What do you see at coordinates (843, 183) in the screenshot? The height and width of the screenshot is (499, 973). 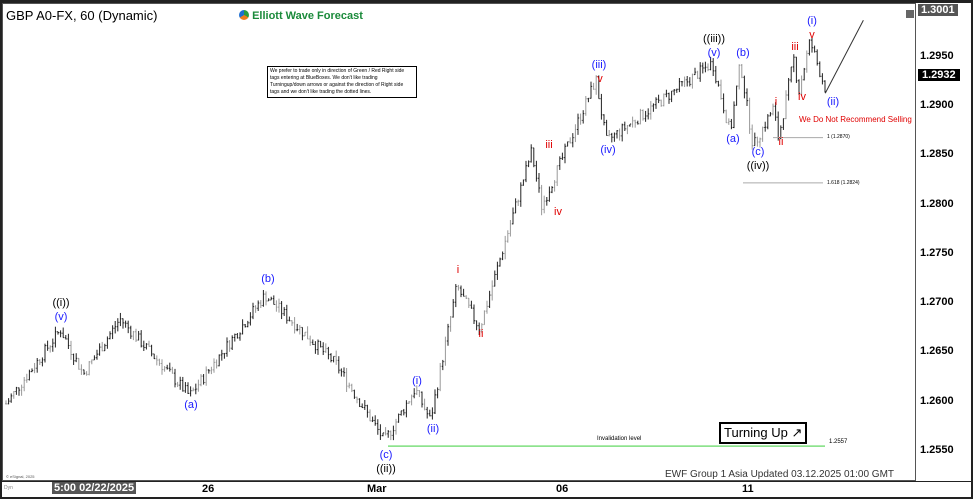 I see `fib-level-1618: 1.618 (1.2824)` at bounding box center [843, 183].